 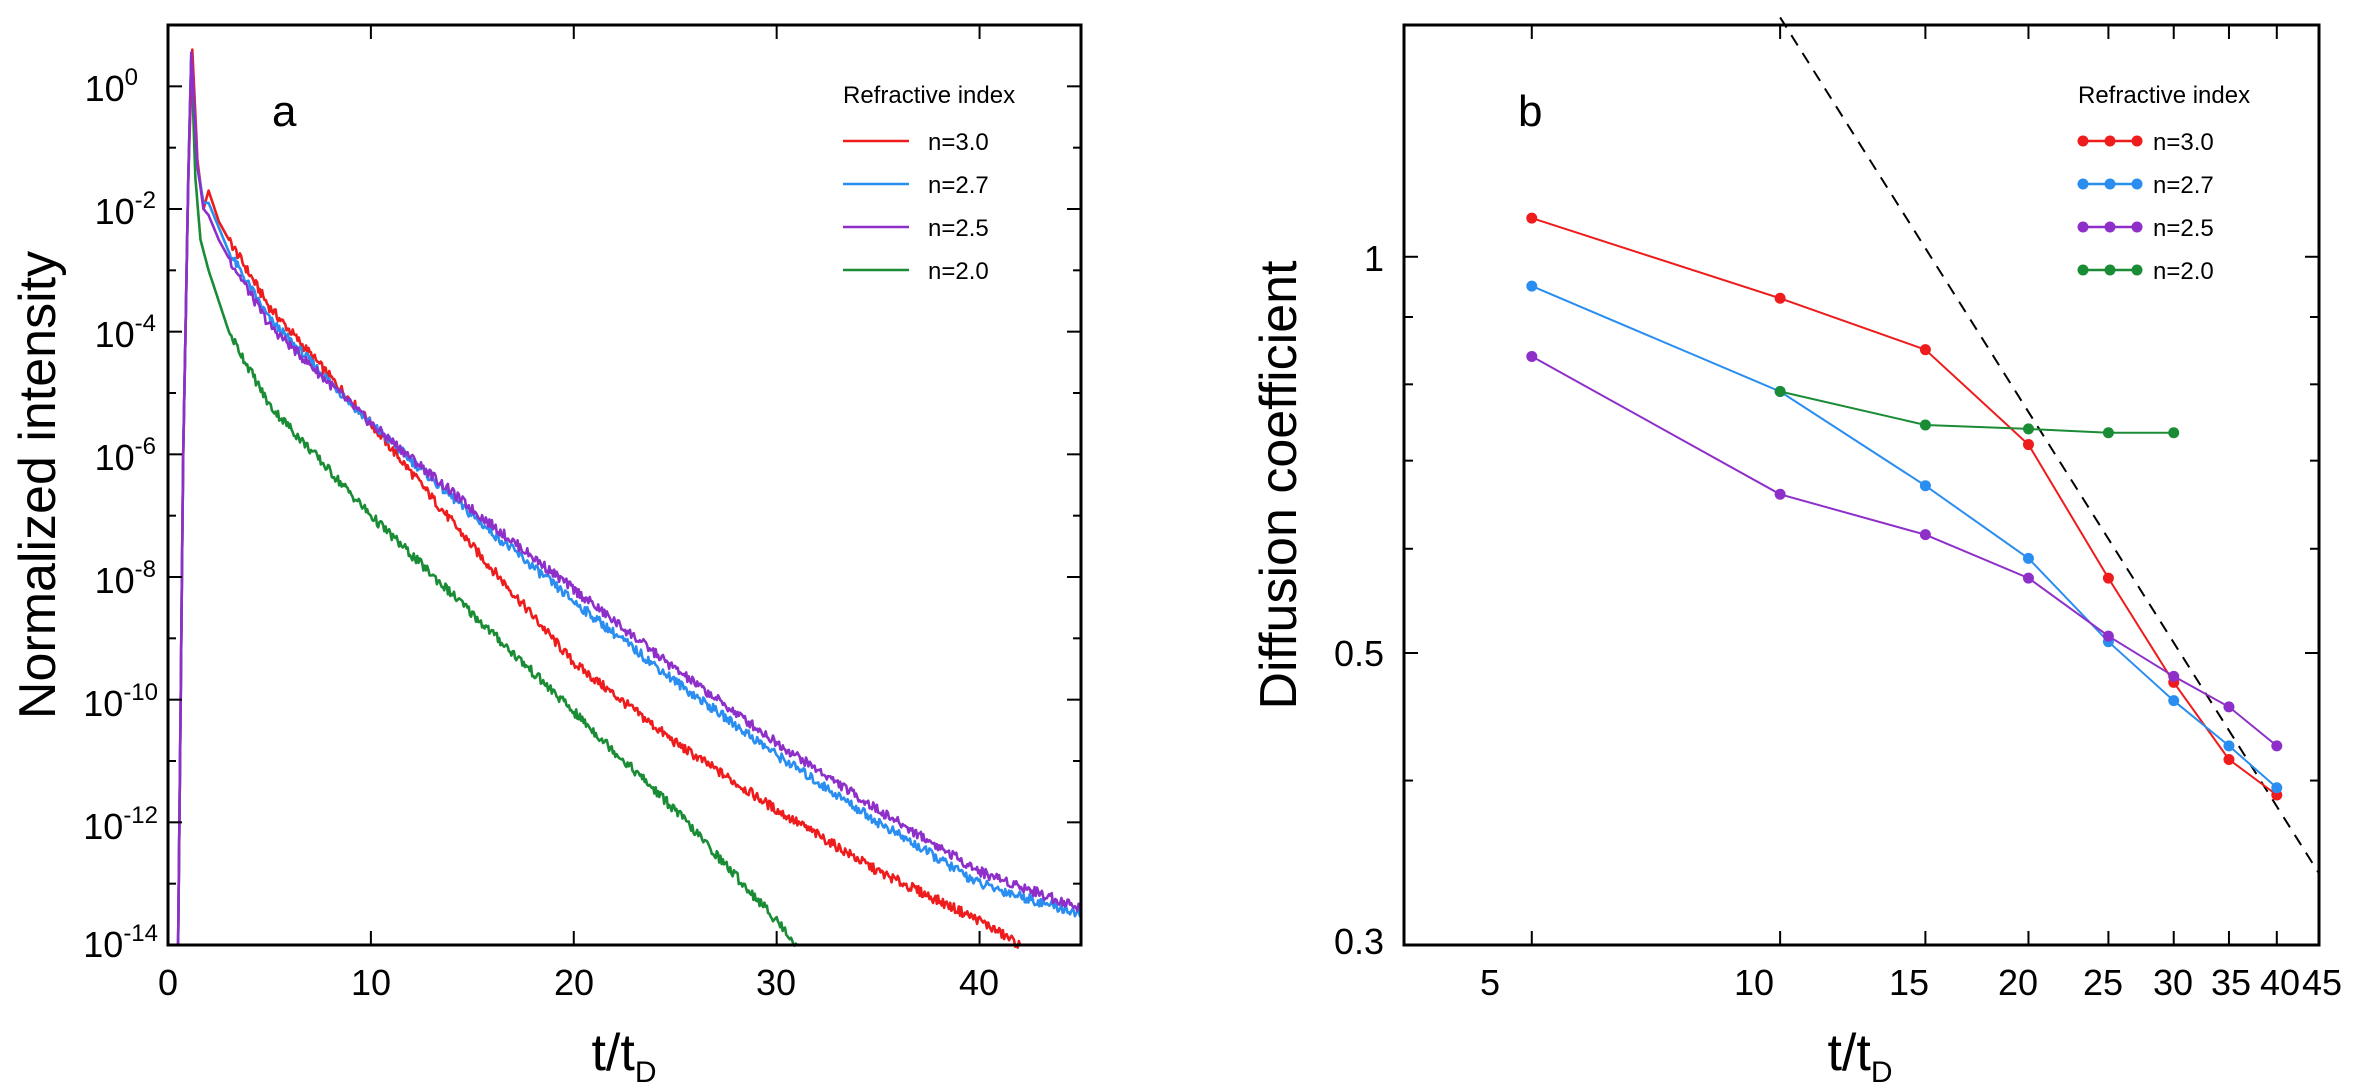 What do you see at coordinates (1859, 1054) in the screenshot?
I see `panel-b-x-axis-title: t/tD` at bounding box center [1859, 1054].